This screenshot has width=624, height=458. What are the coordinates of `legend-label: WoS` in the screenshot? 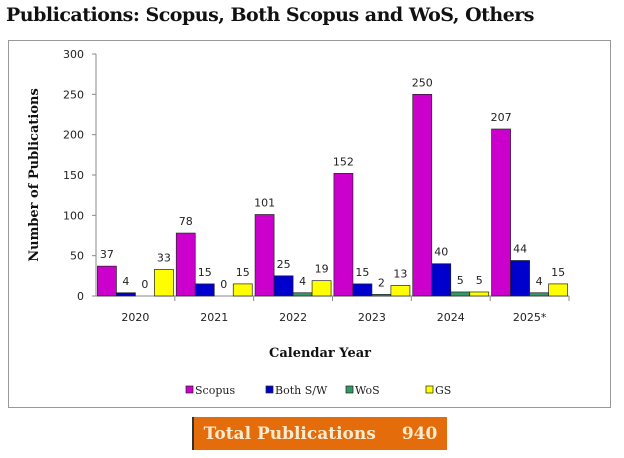 It's located at (367, 390).